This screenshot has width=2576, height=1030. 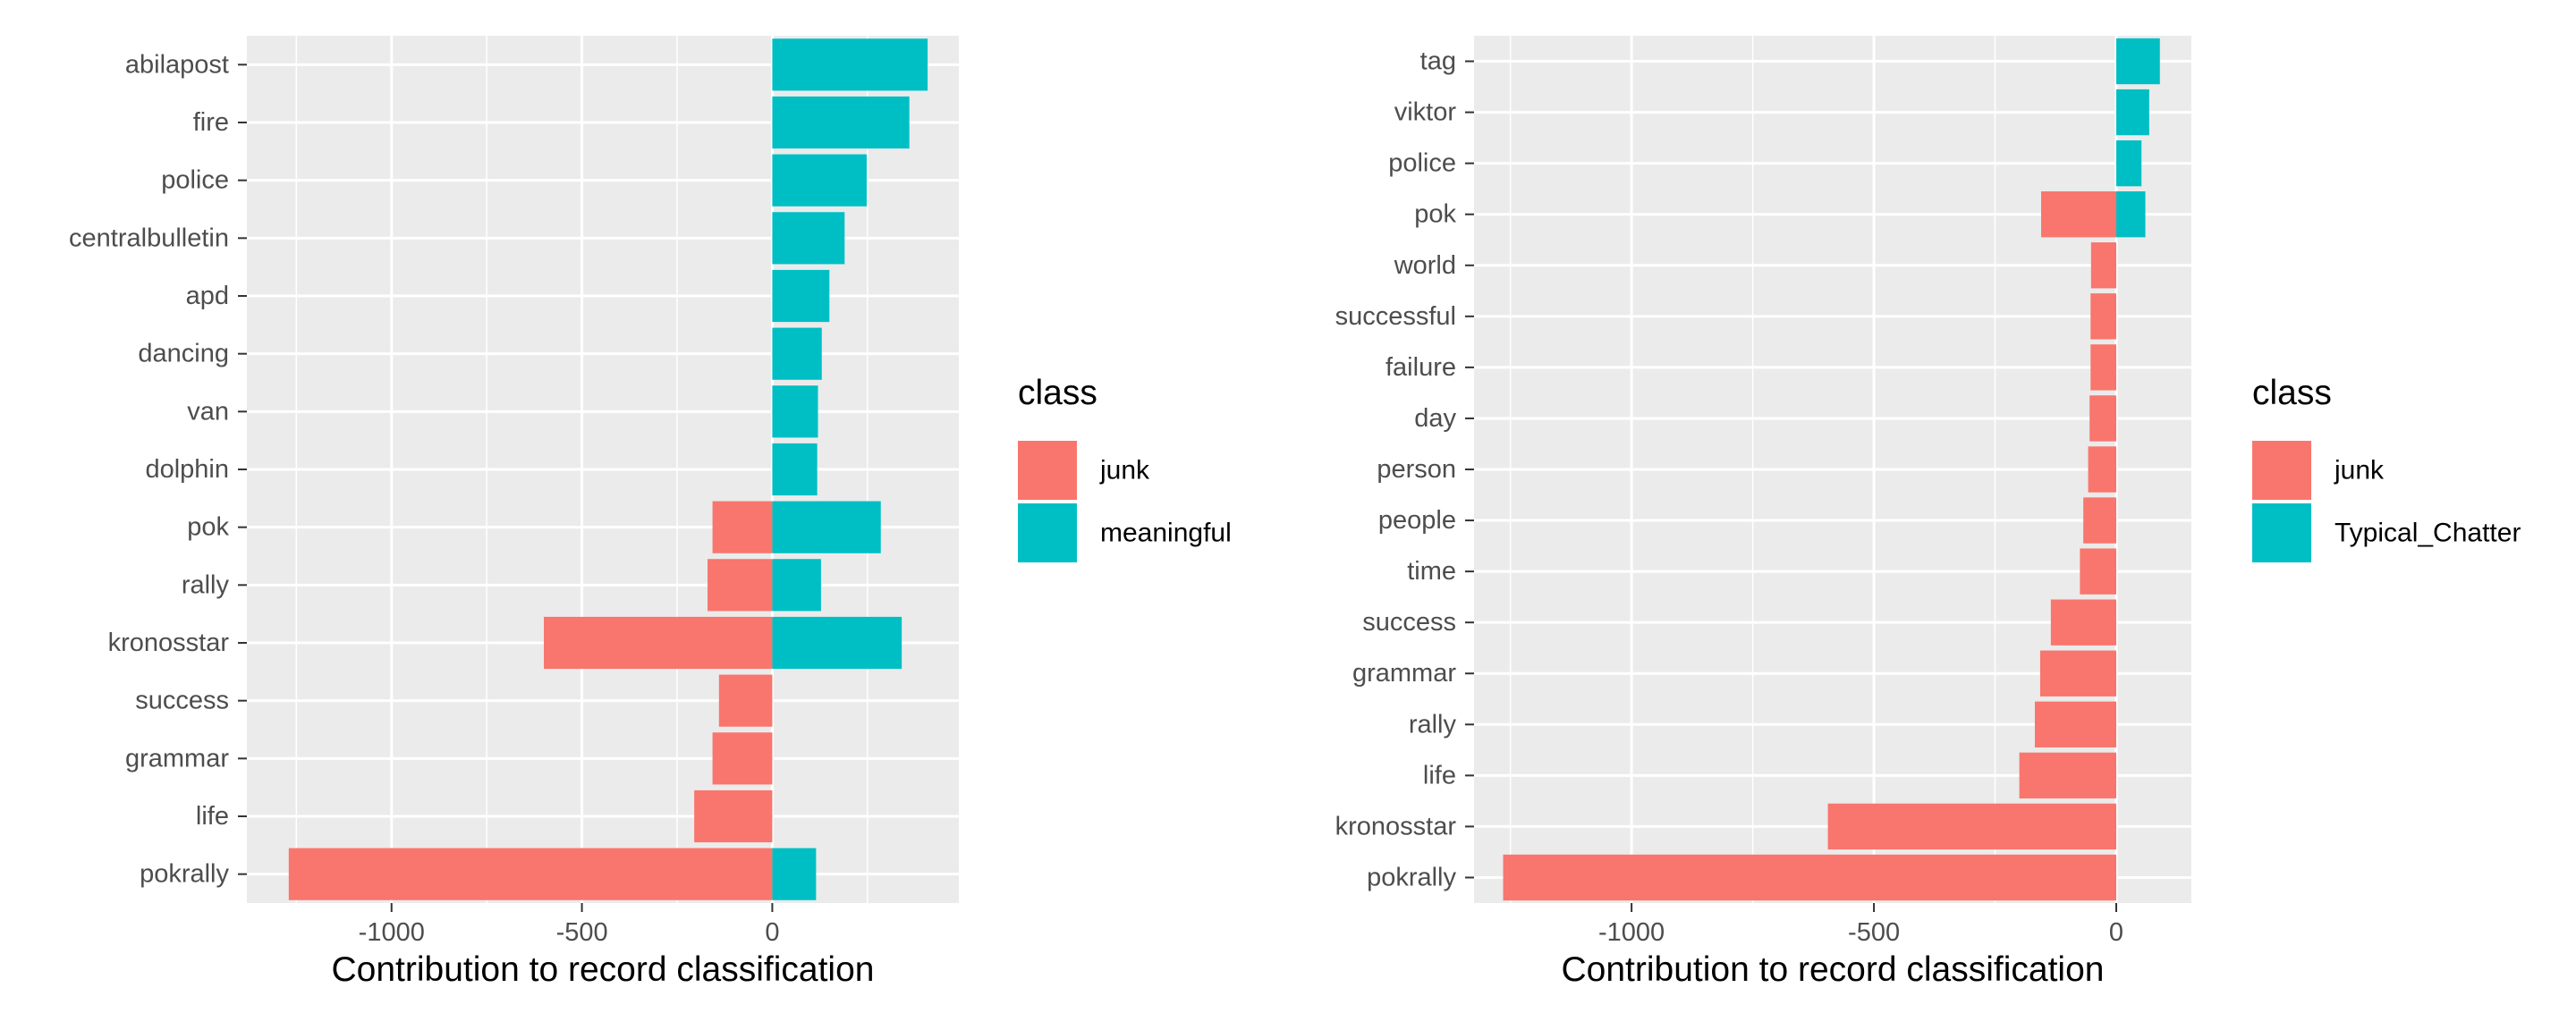 I want to click on y-tick-label: successful, so click(x=1395, y=316).